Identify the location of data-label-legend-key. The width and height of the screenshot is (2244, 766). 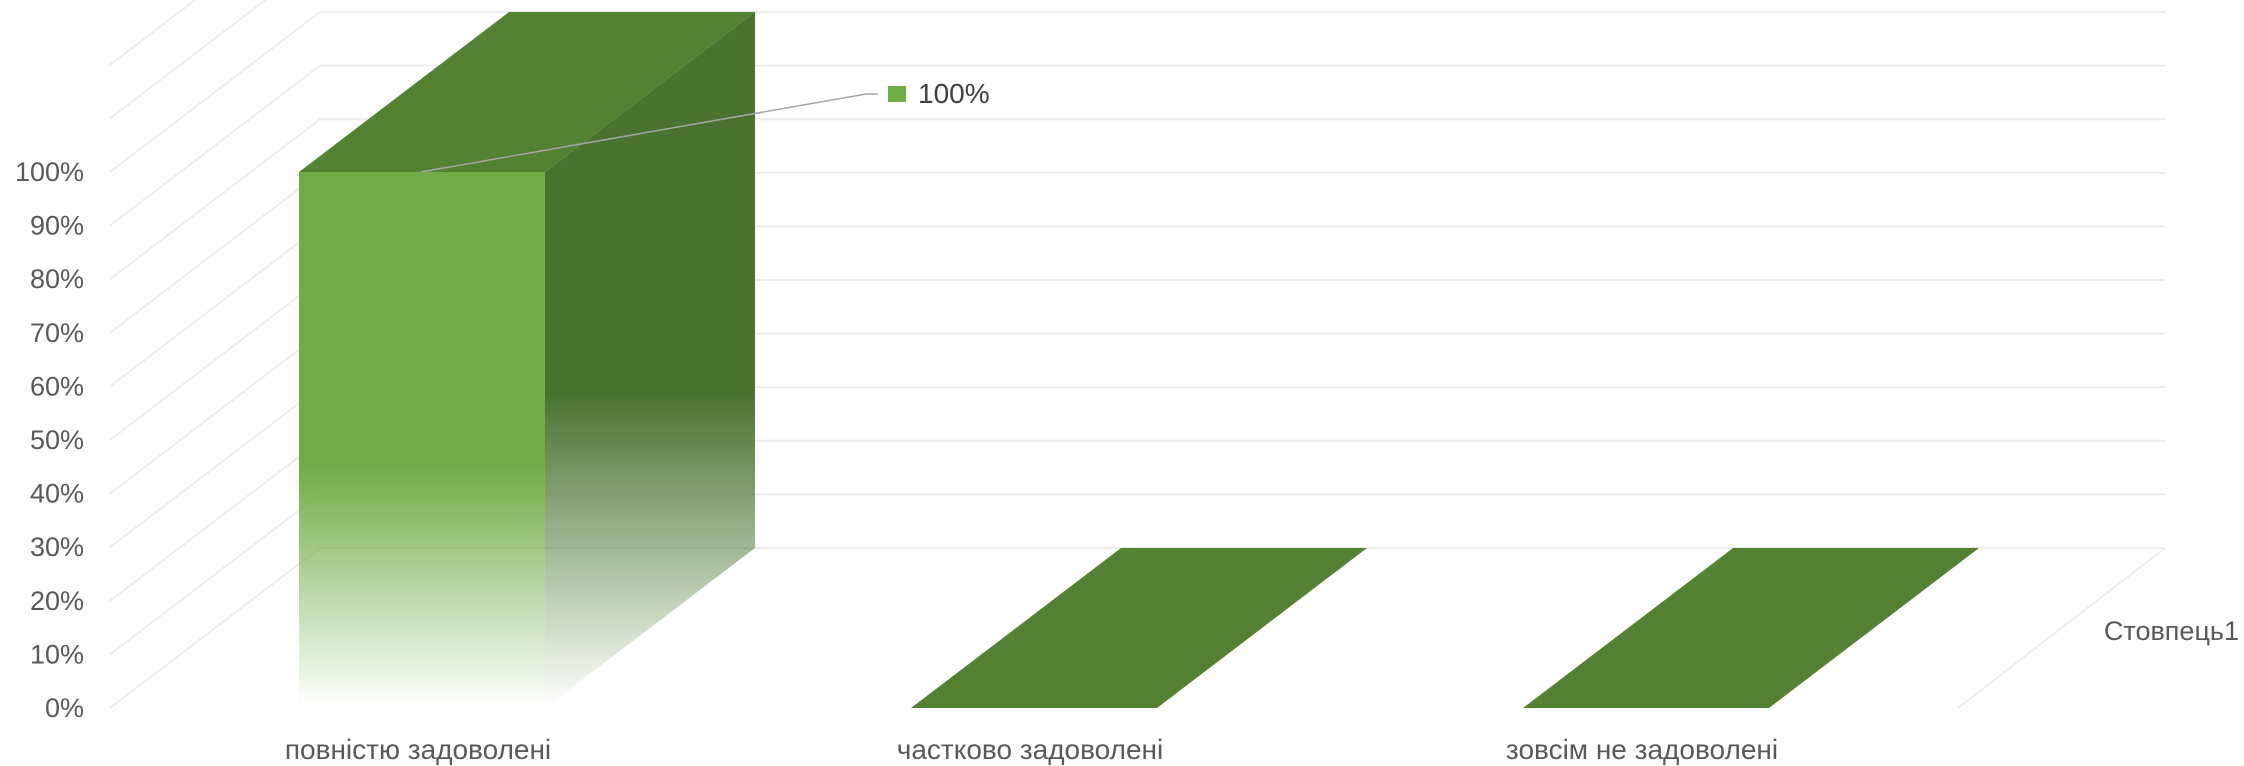
(897, 94).